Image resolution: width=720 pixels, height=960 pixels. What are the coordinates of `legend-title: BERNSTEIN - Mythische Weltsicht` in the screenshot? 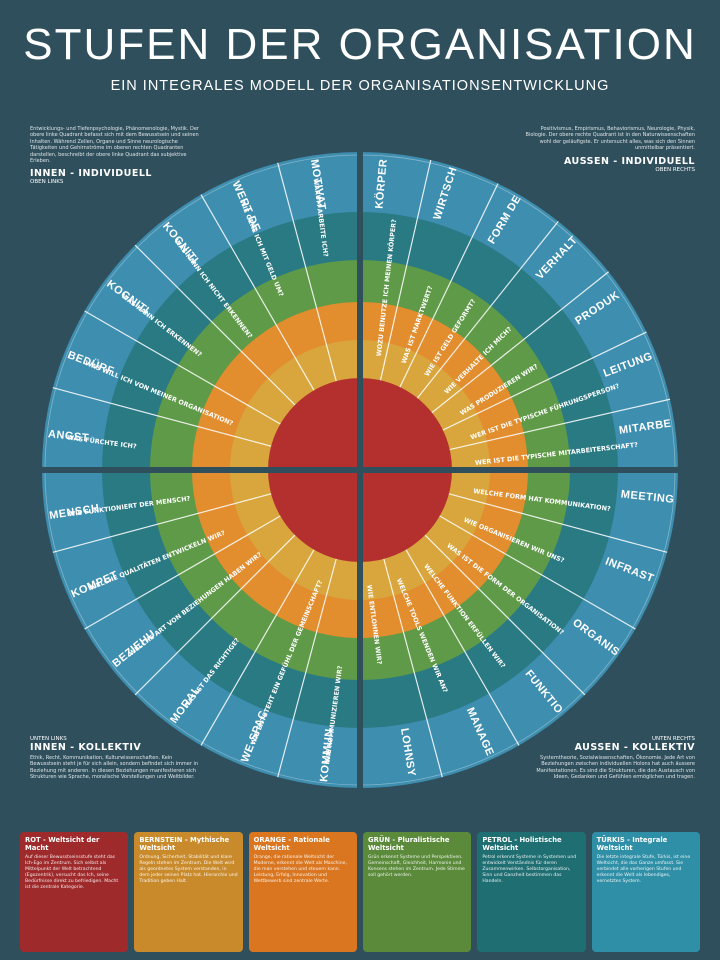 It's located at (184, 844).